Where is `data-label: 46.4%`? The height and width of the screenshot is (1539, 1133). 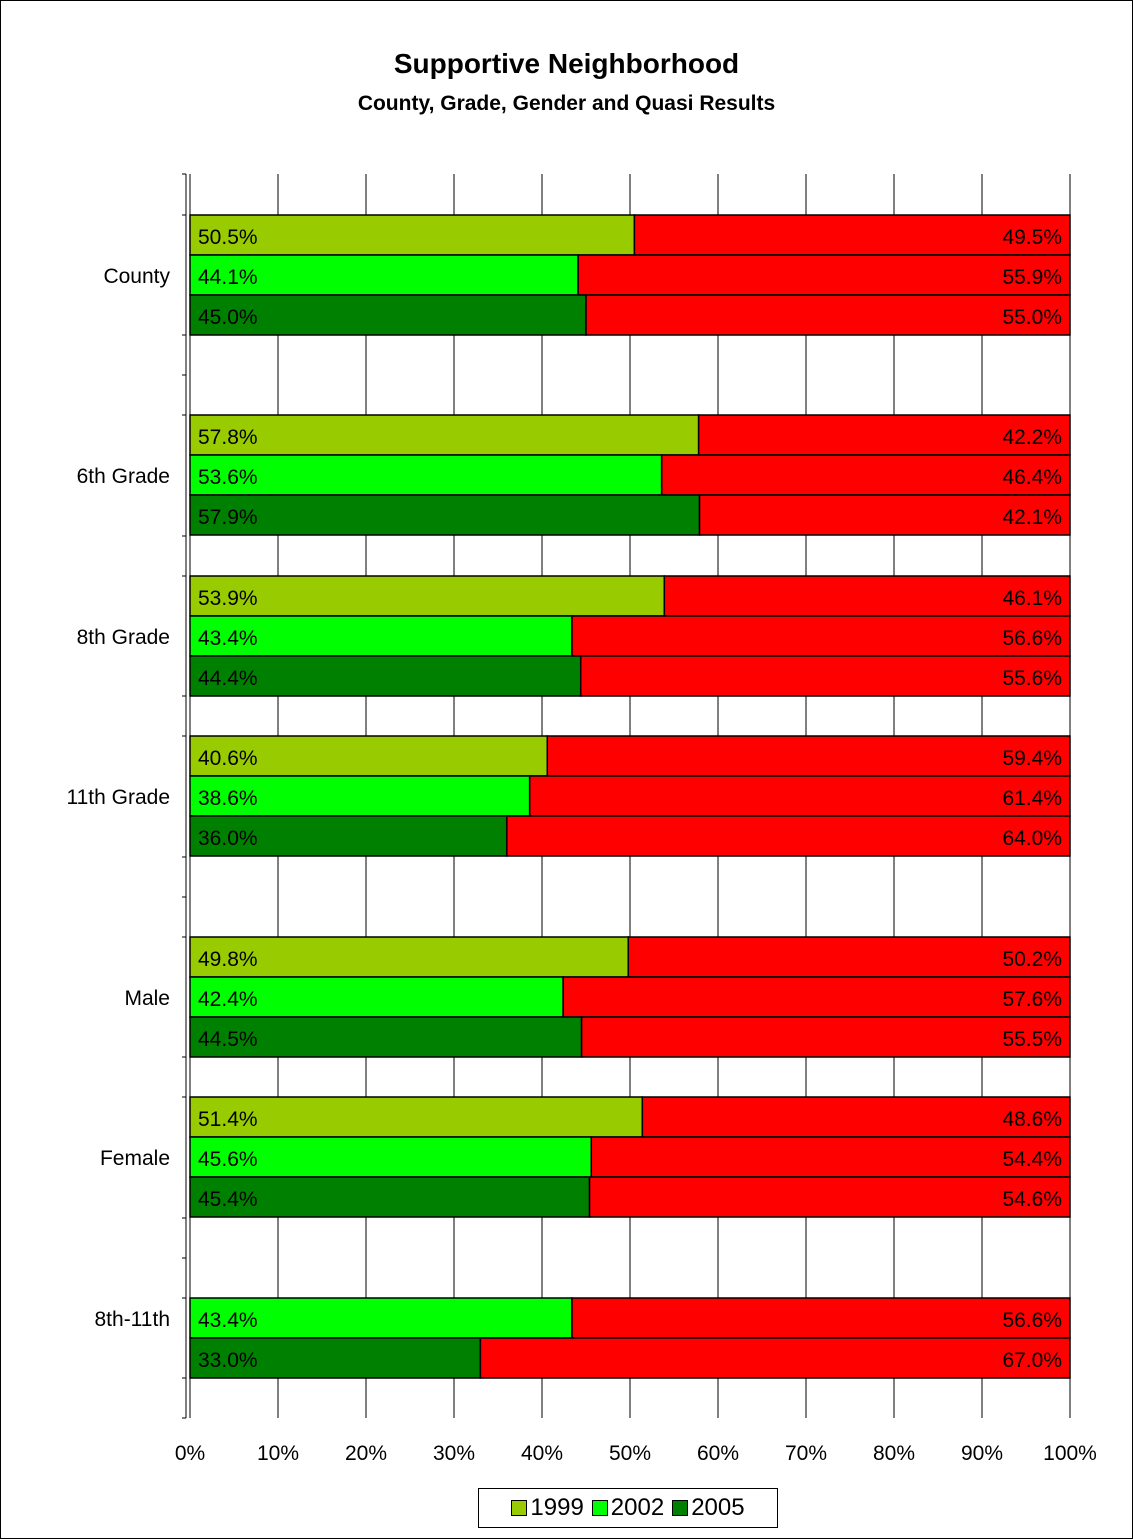 data-label: 46.4% is located at coordinates (1032, 477).